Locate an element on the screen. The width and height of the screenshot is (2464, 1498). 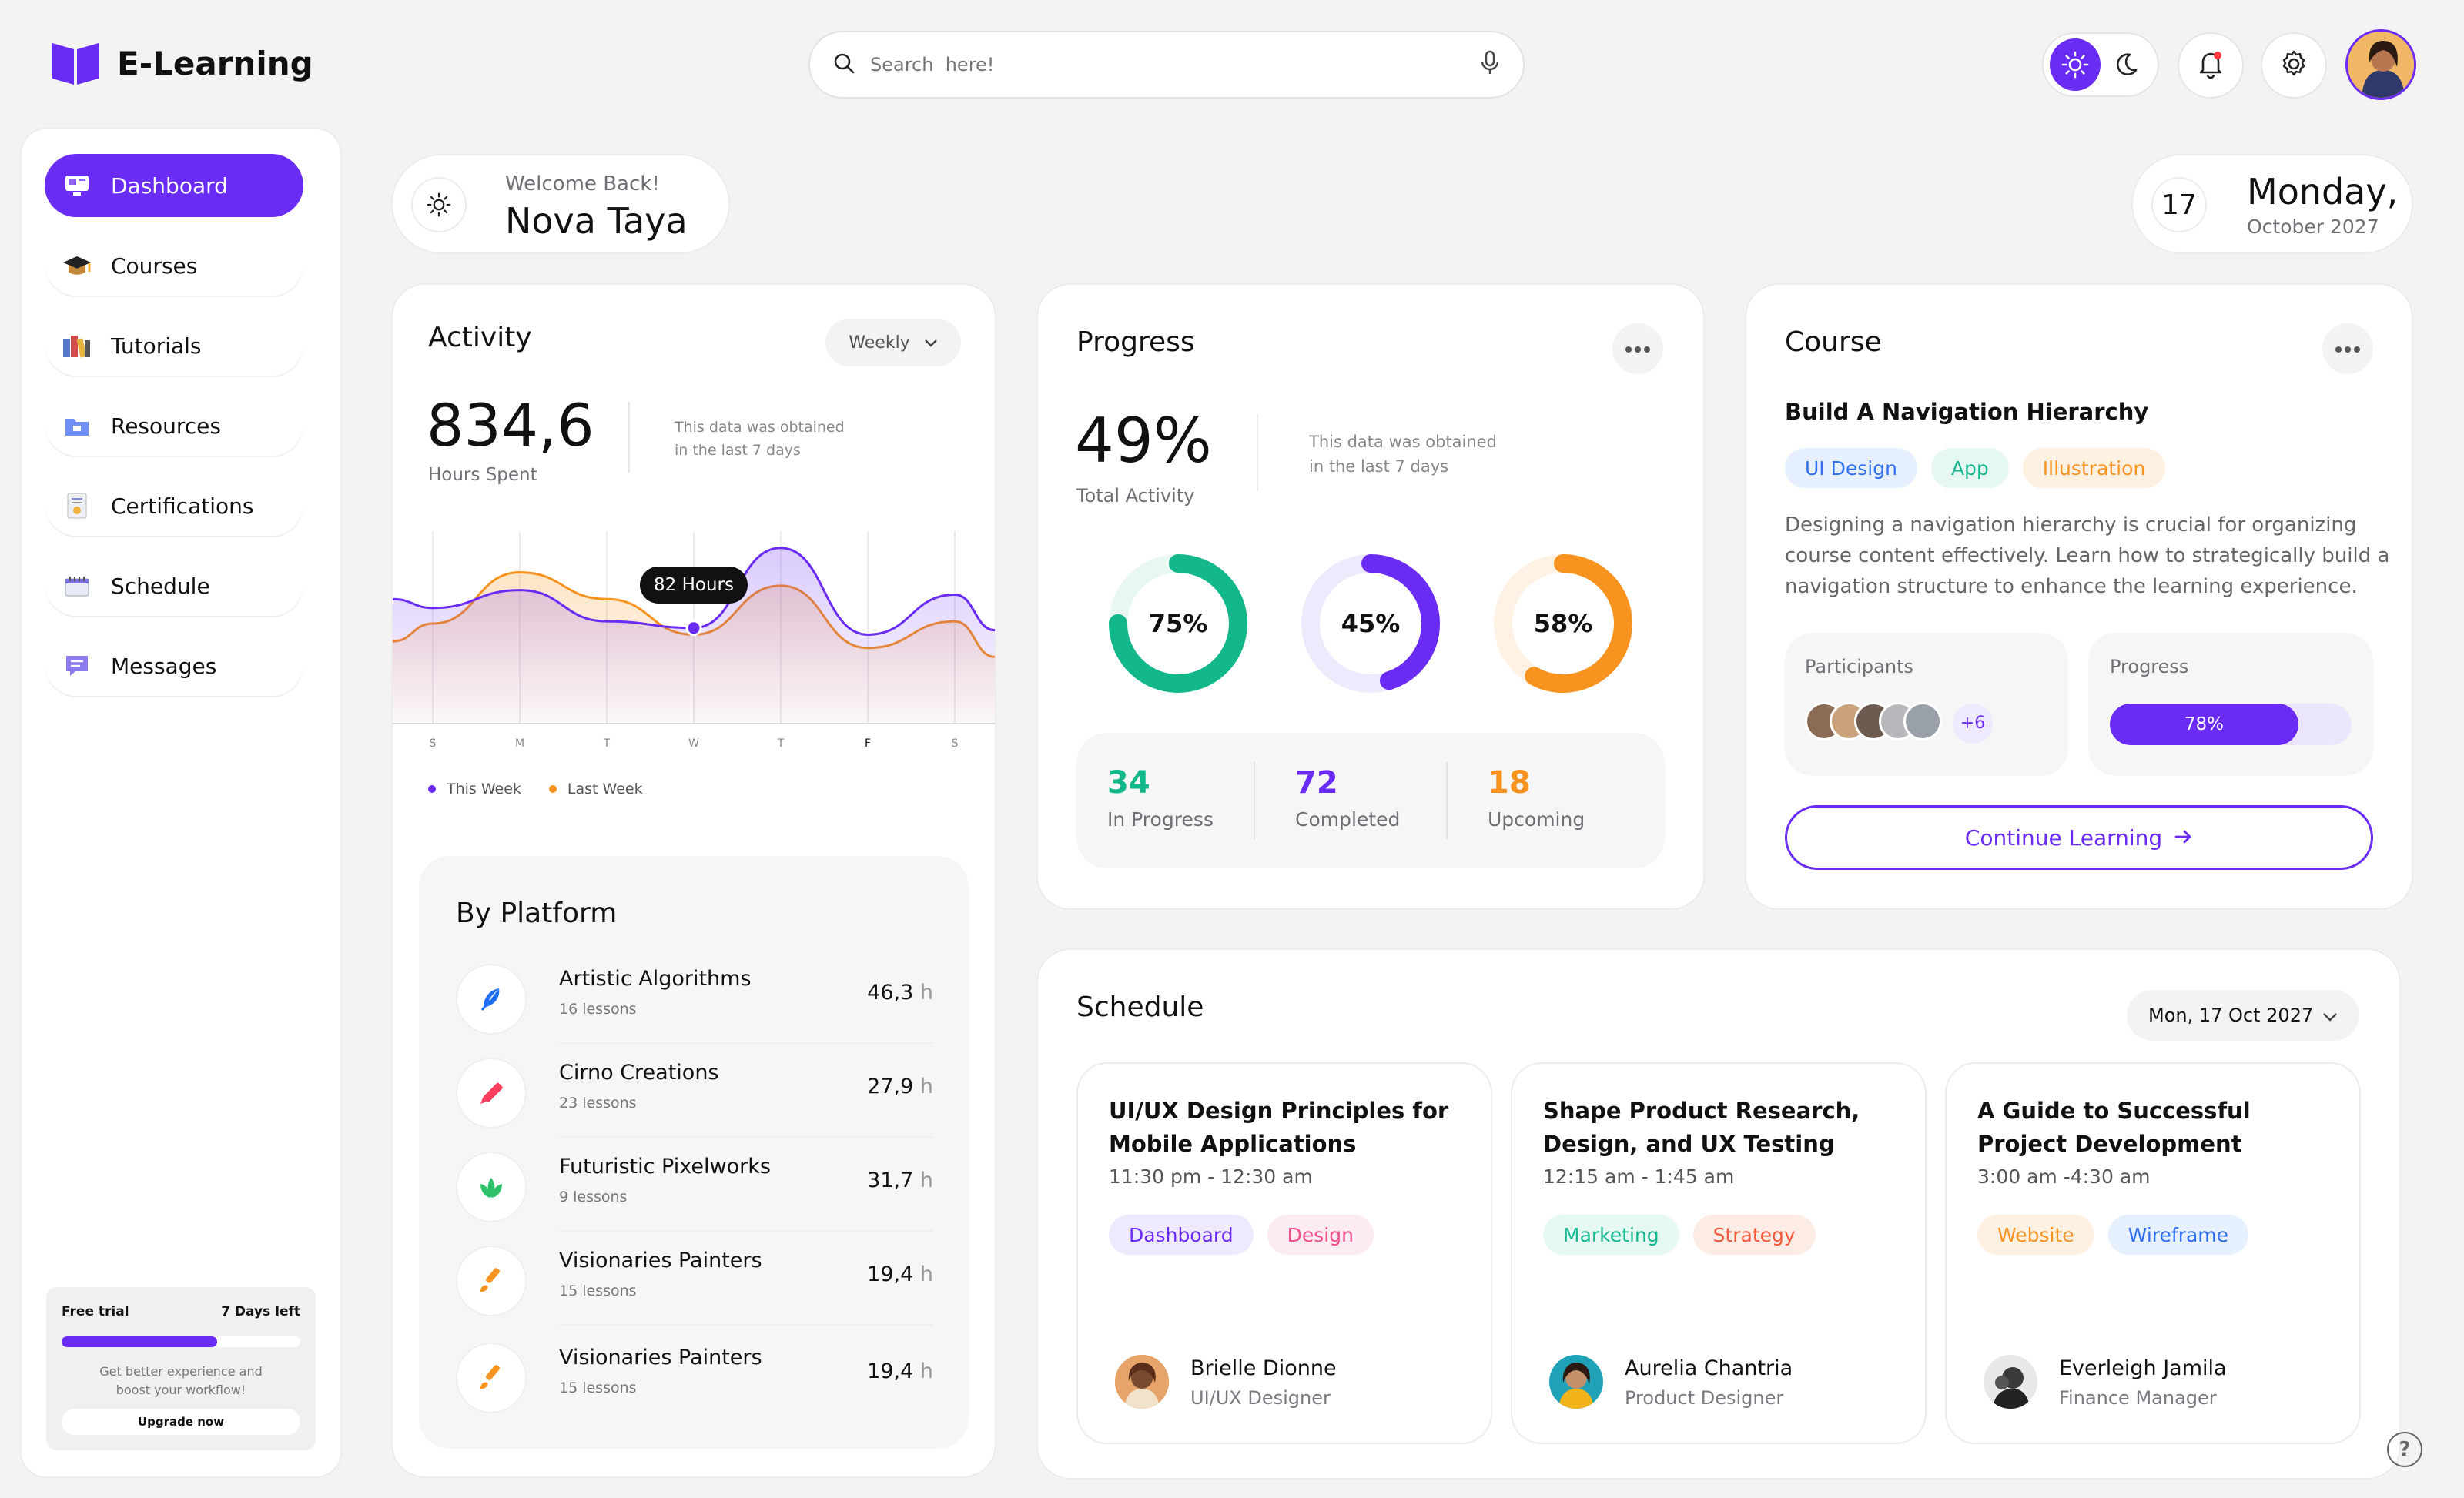
tag-illustration: Illustration is located at coordinates (2094, 468).